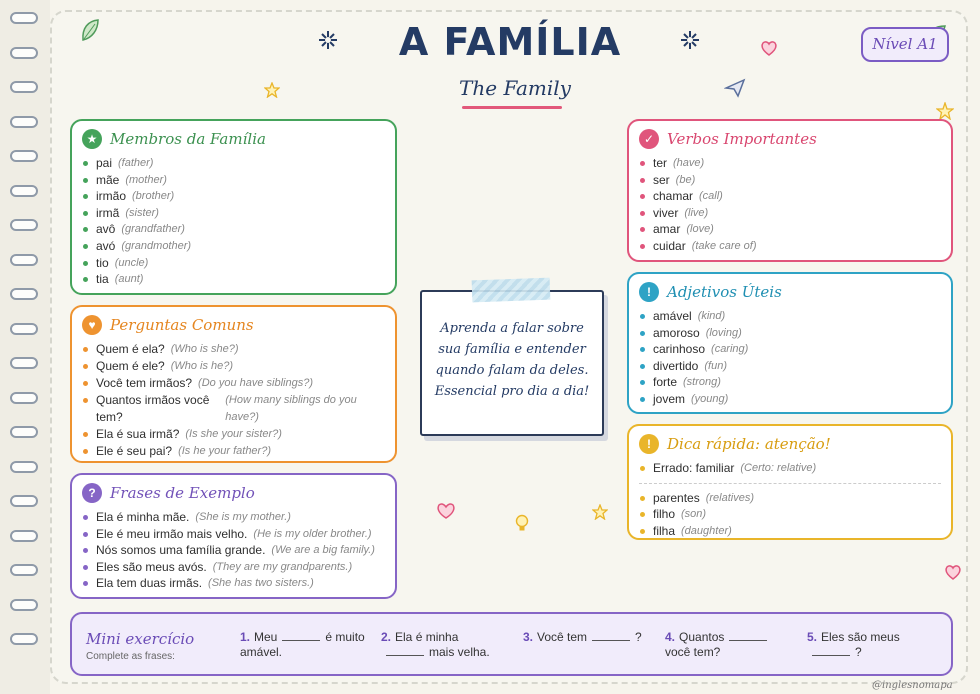 The width and height of the screenshot is (980, 694). What do you see at coordinates (182, 493) in the screenshot?
I see `card-title: Frases de Exemplo` at bounding box center [182, 493].